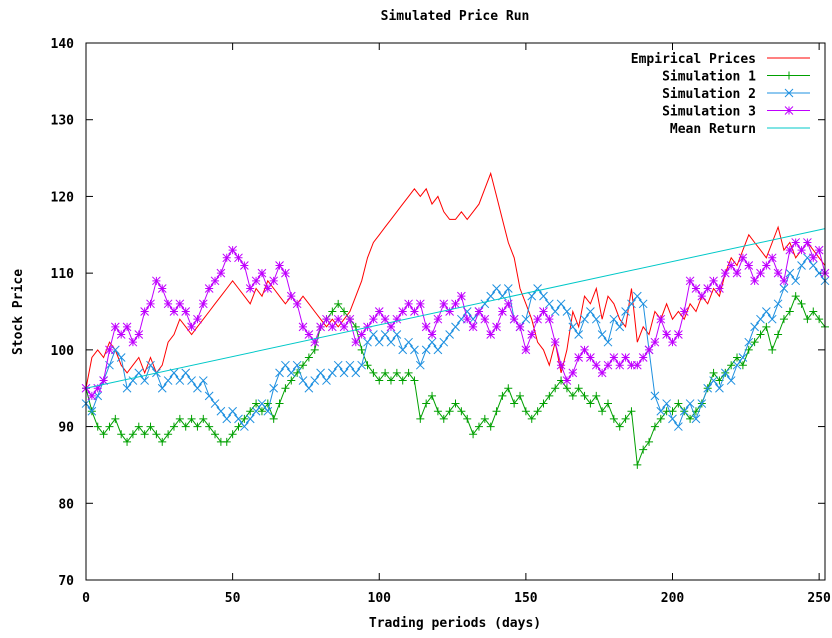 This screenshot has height=638, width=832. I want to click on y-tick-label: 130, so click(63, 121).